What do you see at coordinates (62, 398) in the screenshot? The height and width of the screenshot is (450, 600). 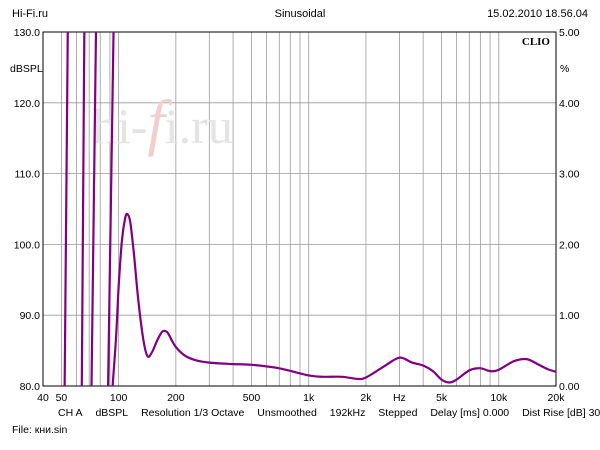 I see `x-tick-label: 50` at bounding box center [62, 398].